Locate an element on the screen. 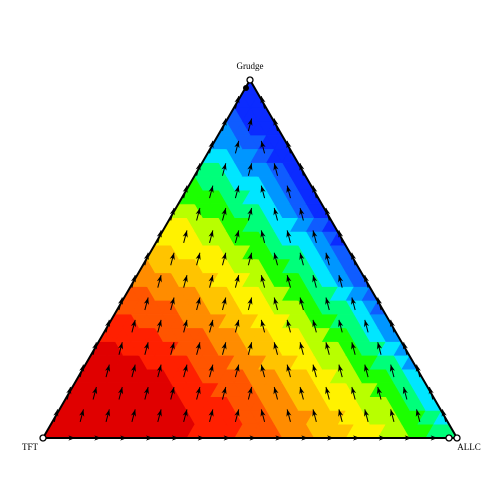 The height and width of the screenshot is (500, 500). vertex-label-grudge: Grudge is located at coordinates (250, 66).